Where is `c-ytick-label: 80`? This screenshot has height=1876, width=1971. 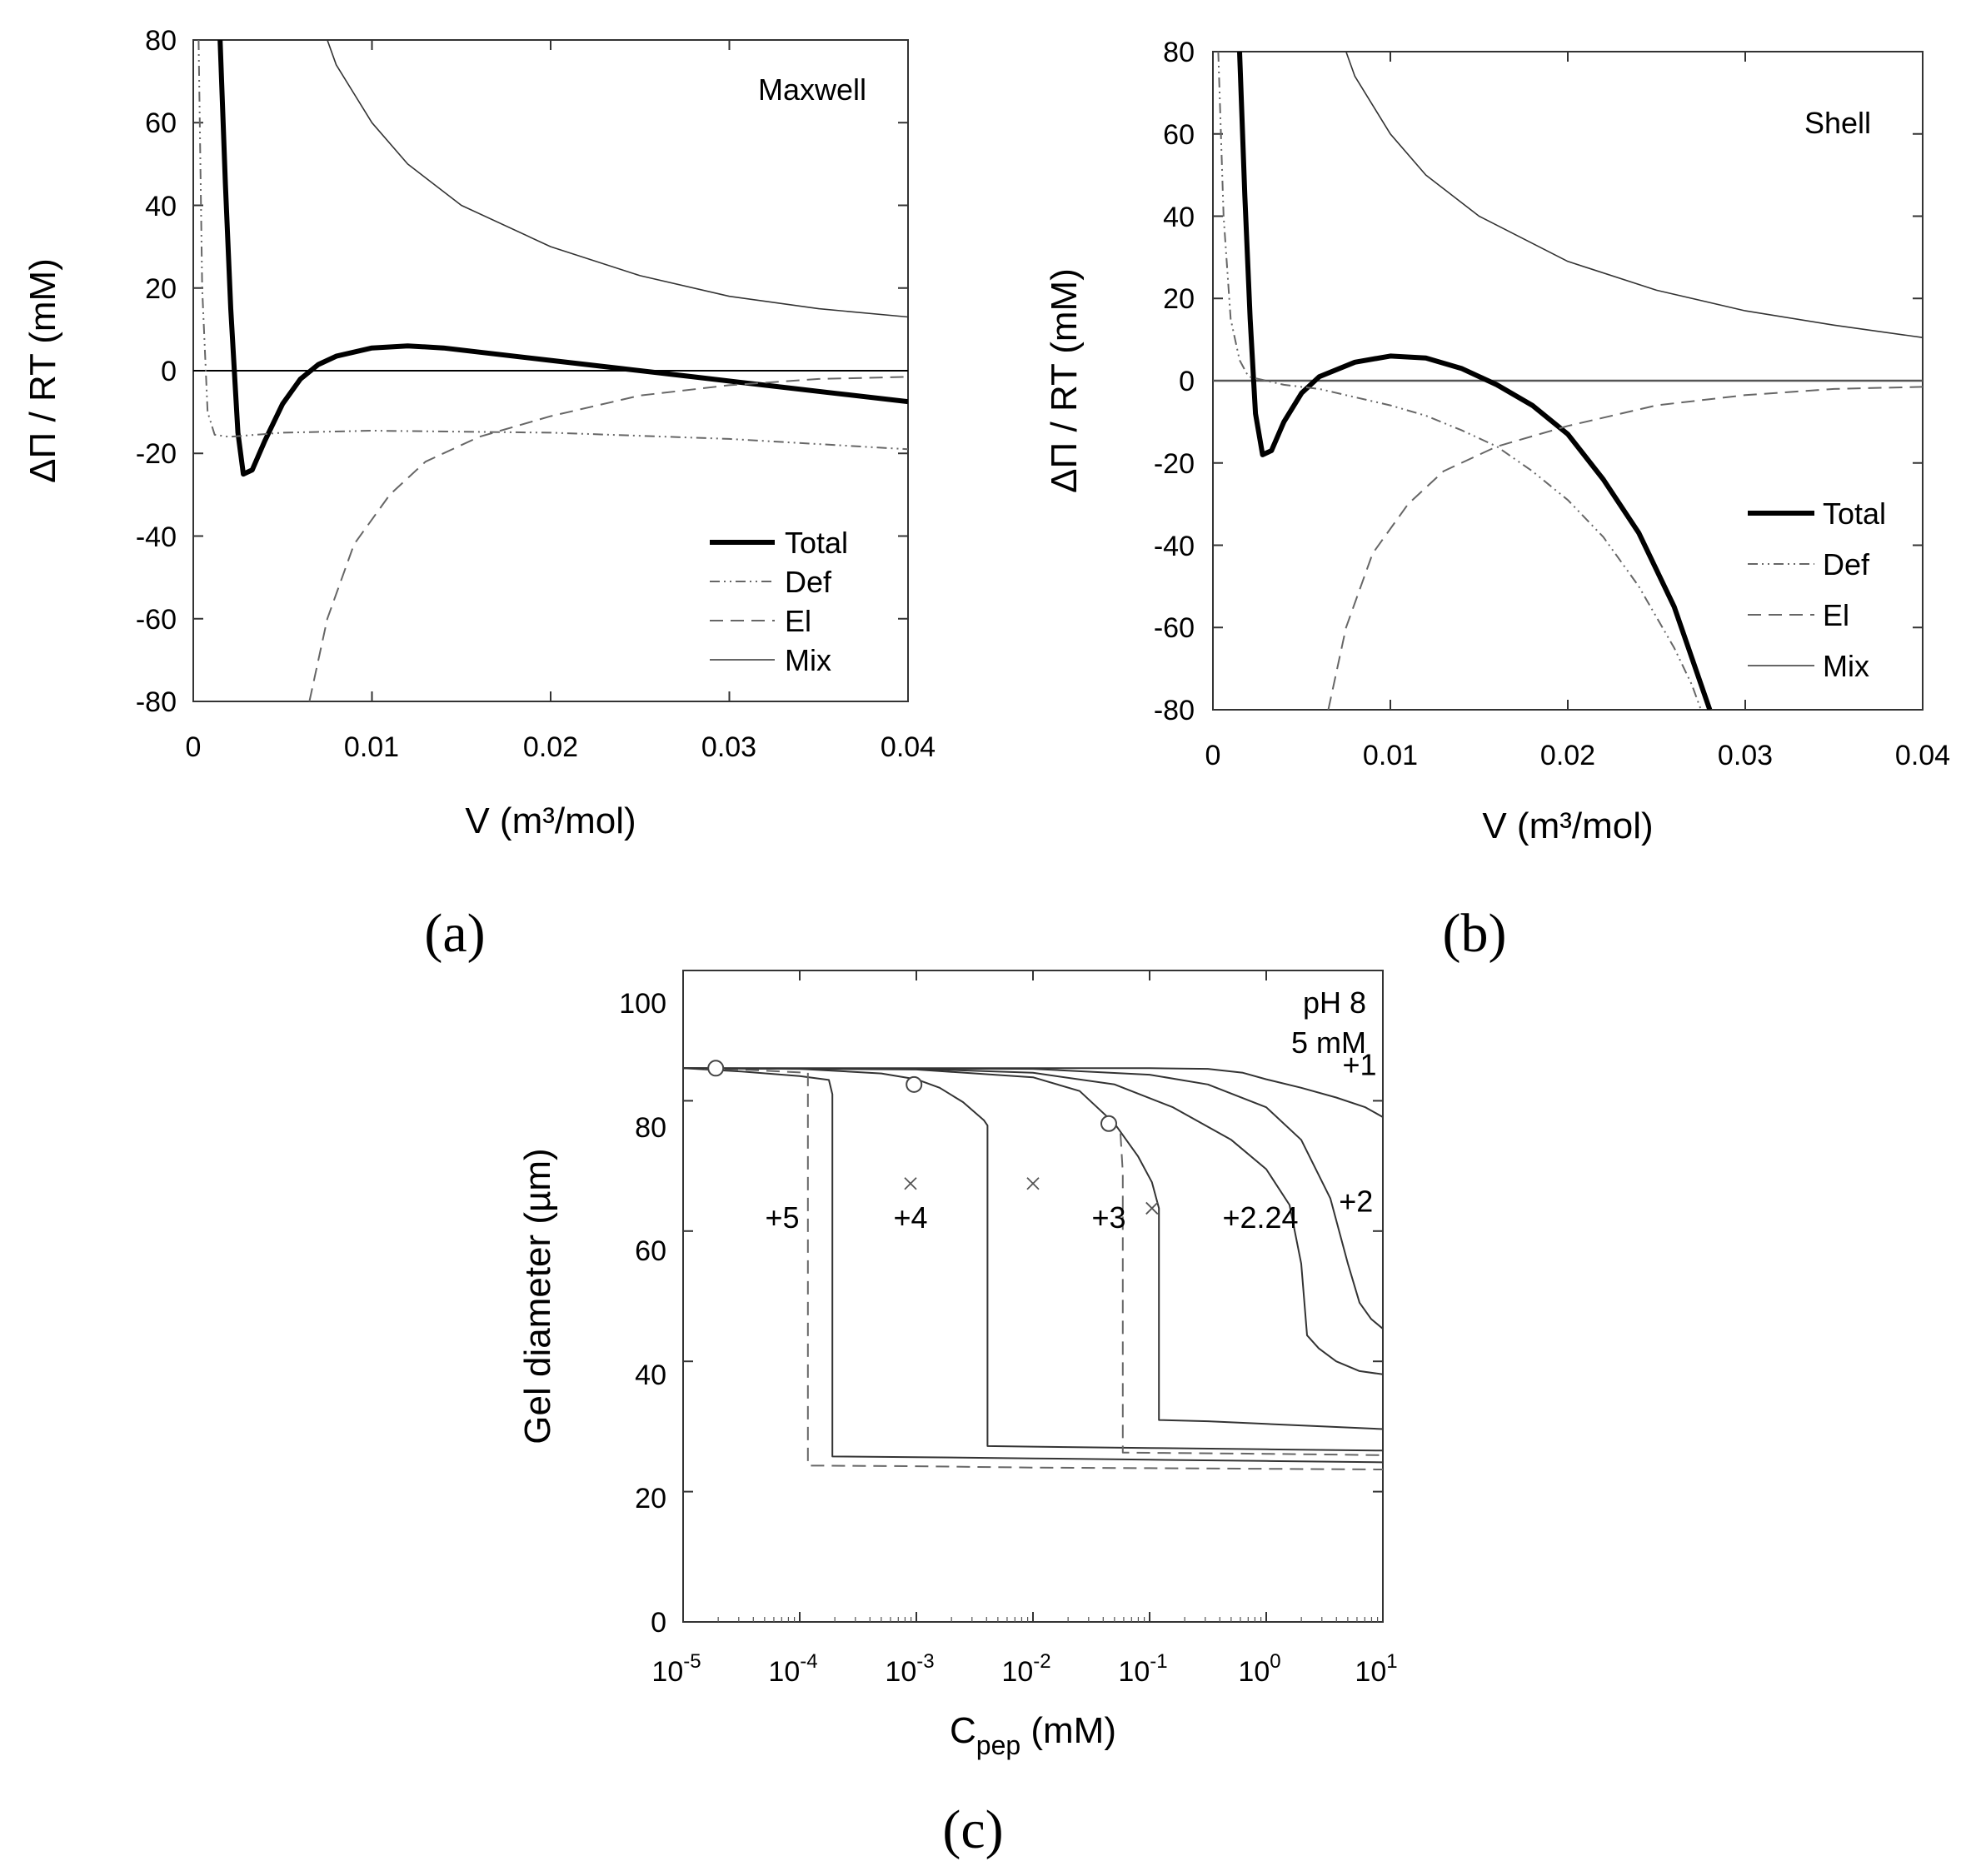
c-ytick-label: 80 is located at coordinates (650, 1128).